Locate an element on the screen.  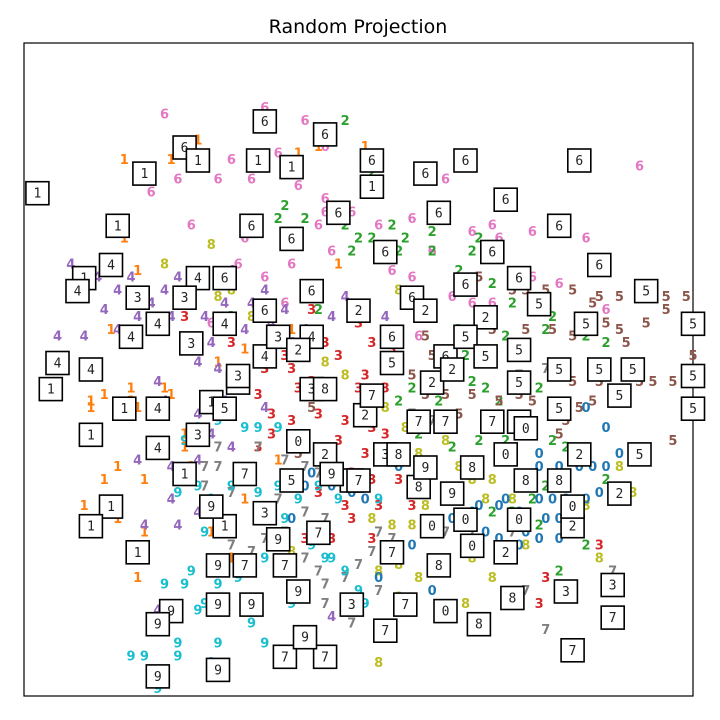
scatter-label-3-152: 3 is located at coordinates (385, 389).